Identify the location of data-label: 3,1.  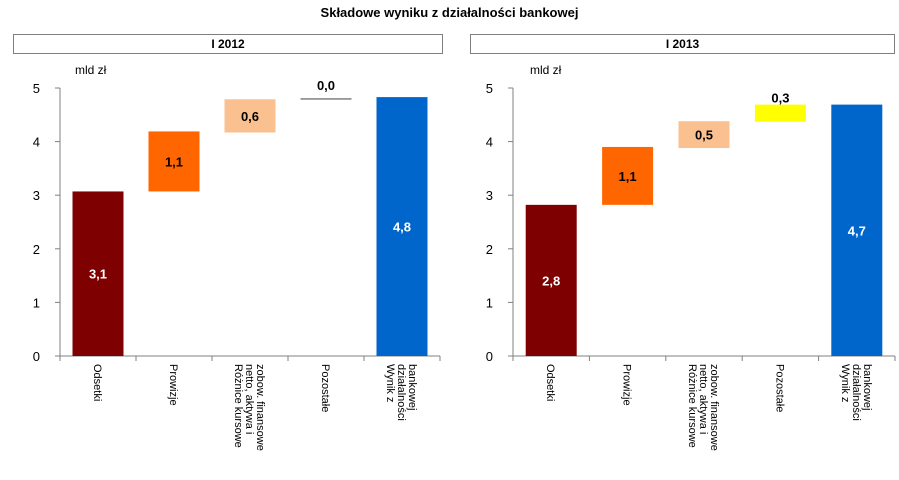
(98, 274).